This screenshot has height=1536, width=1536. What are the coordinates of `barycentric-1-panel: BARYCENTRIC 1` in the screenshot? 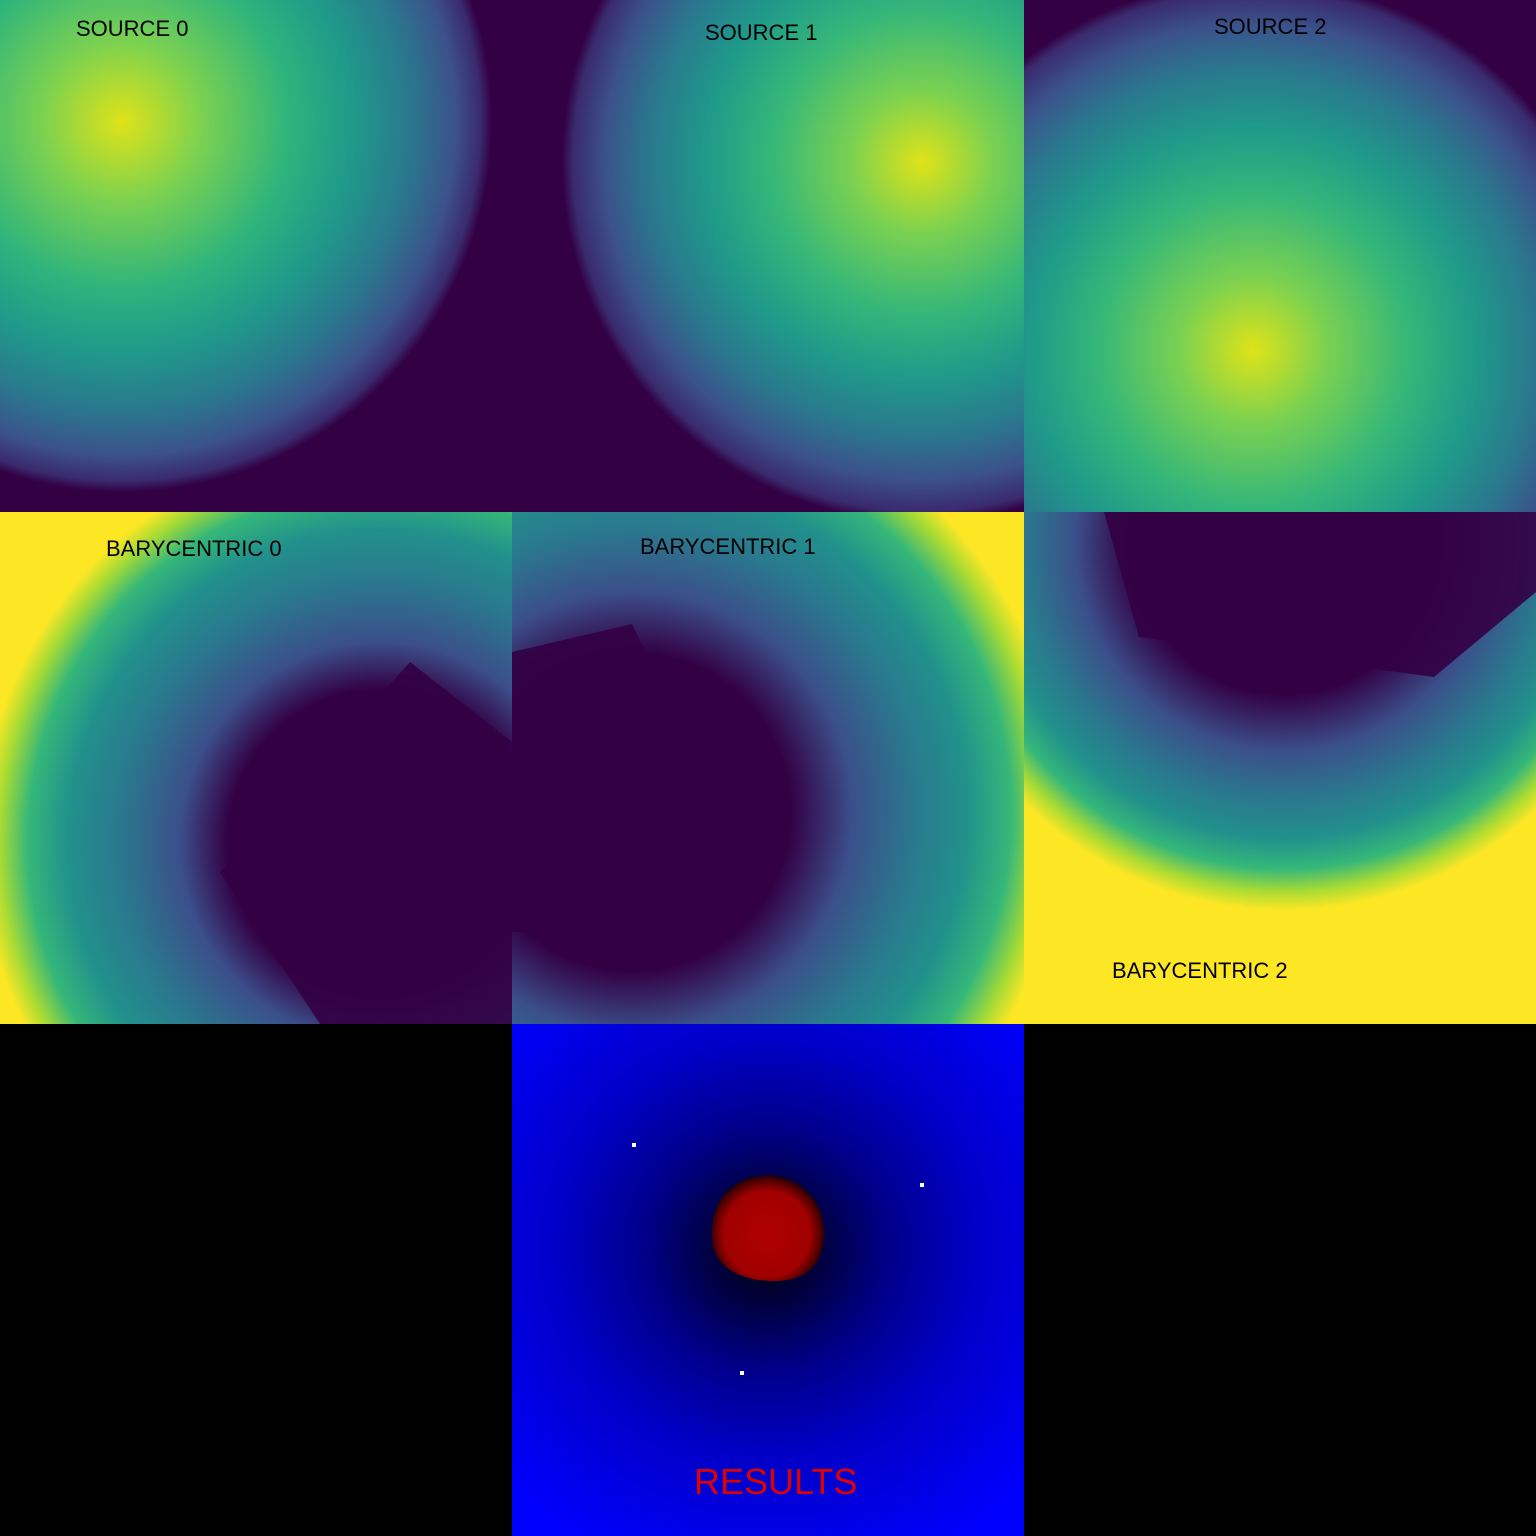 It's located at (768, 768).